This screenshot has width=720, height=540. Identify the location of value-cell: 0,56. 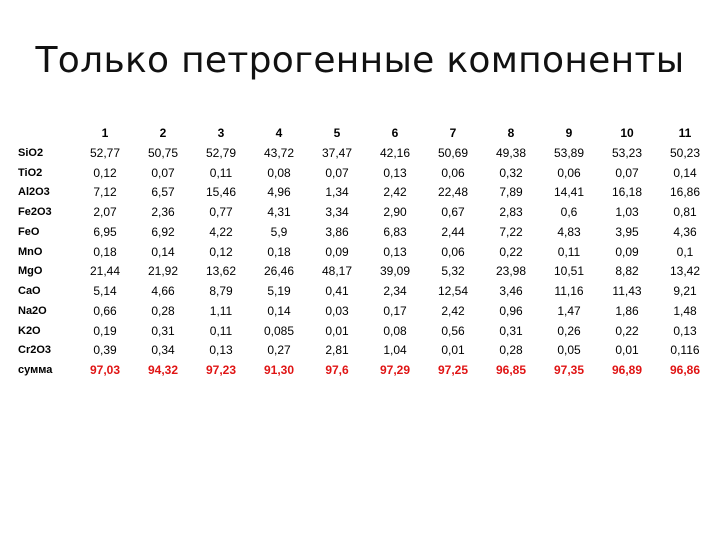
(453, 330).